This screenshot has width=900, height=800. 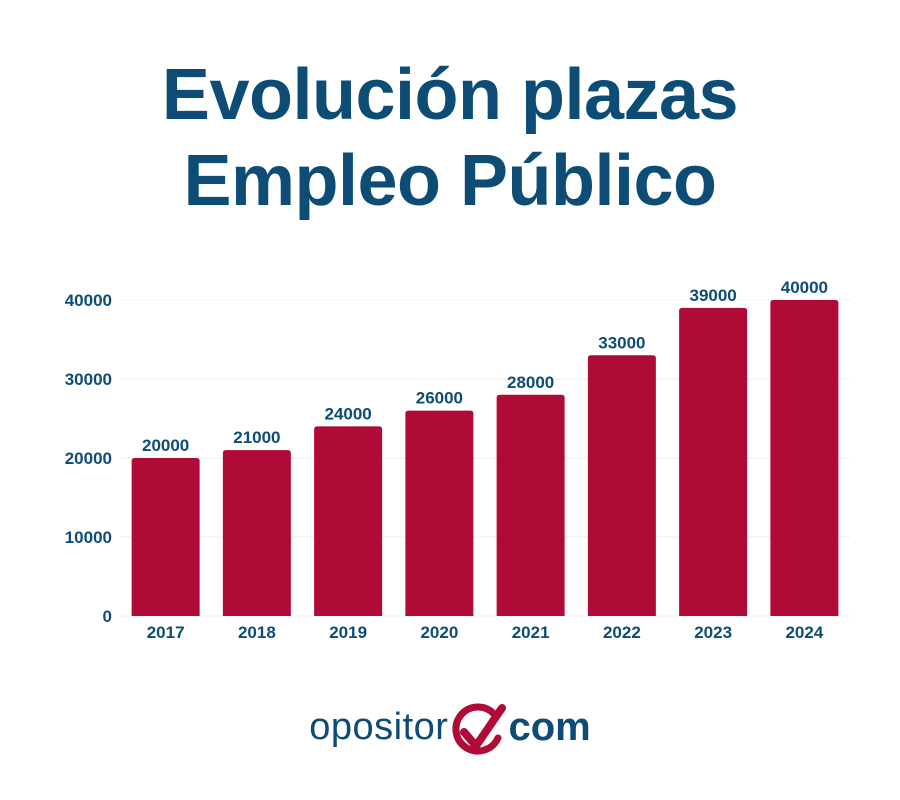 I want to click on logo-text-right: com, so click(x=549, y=726).